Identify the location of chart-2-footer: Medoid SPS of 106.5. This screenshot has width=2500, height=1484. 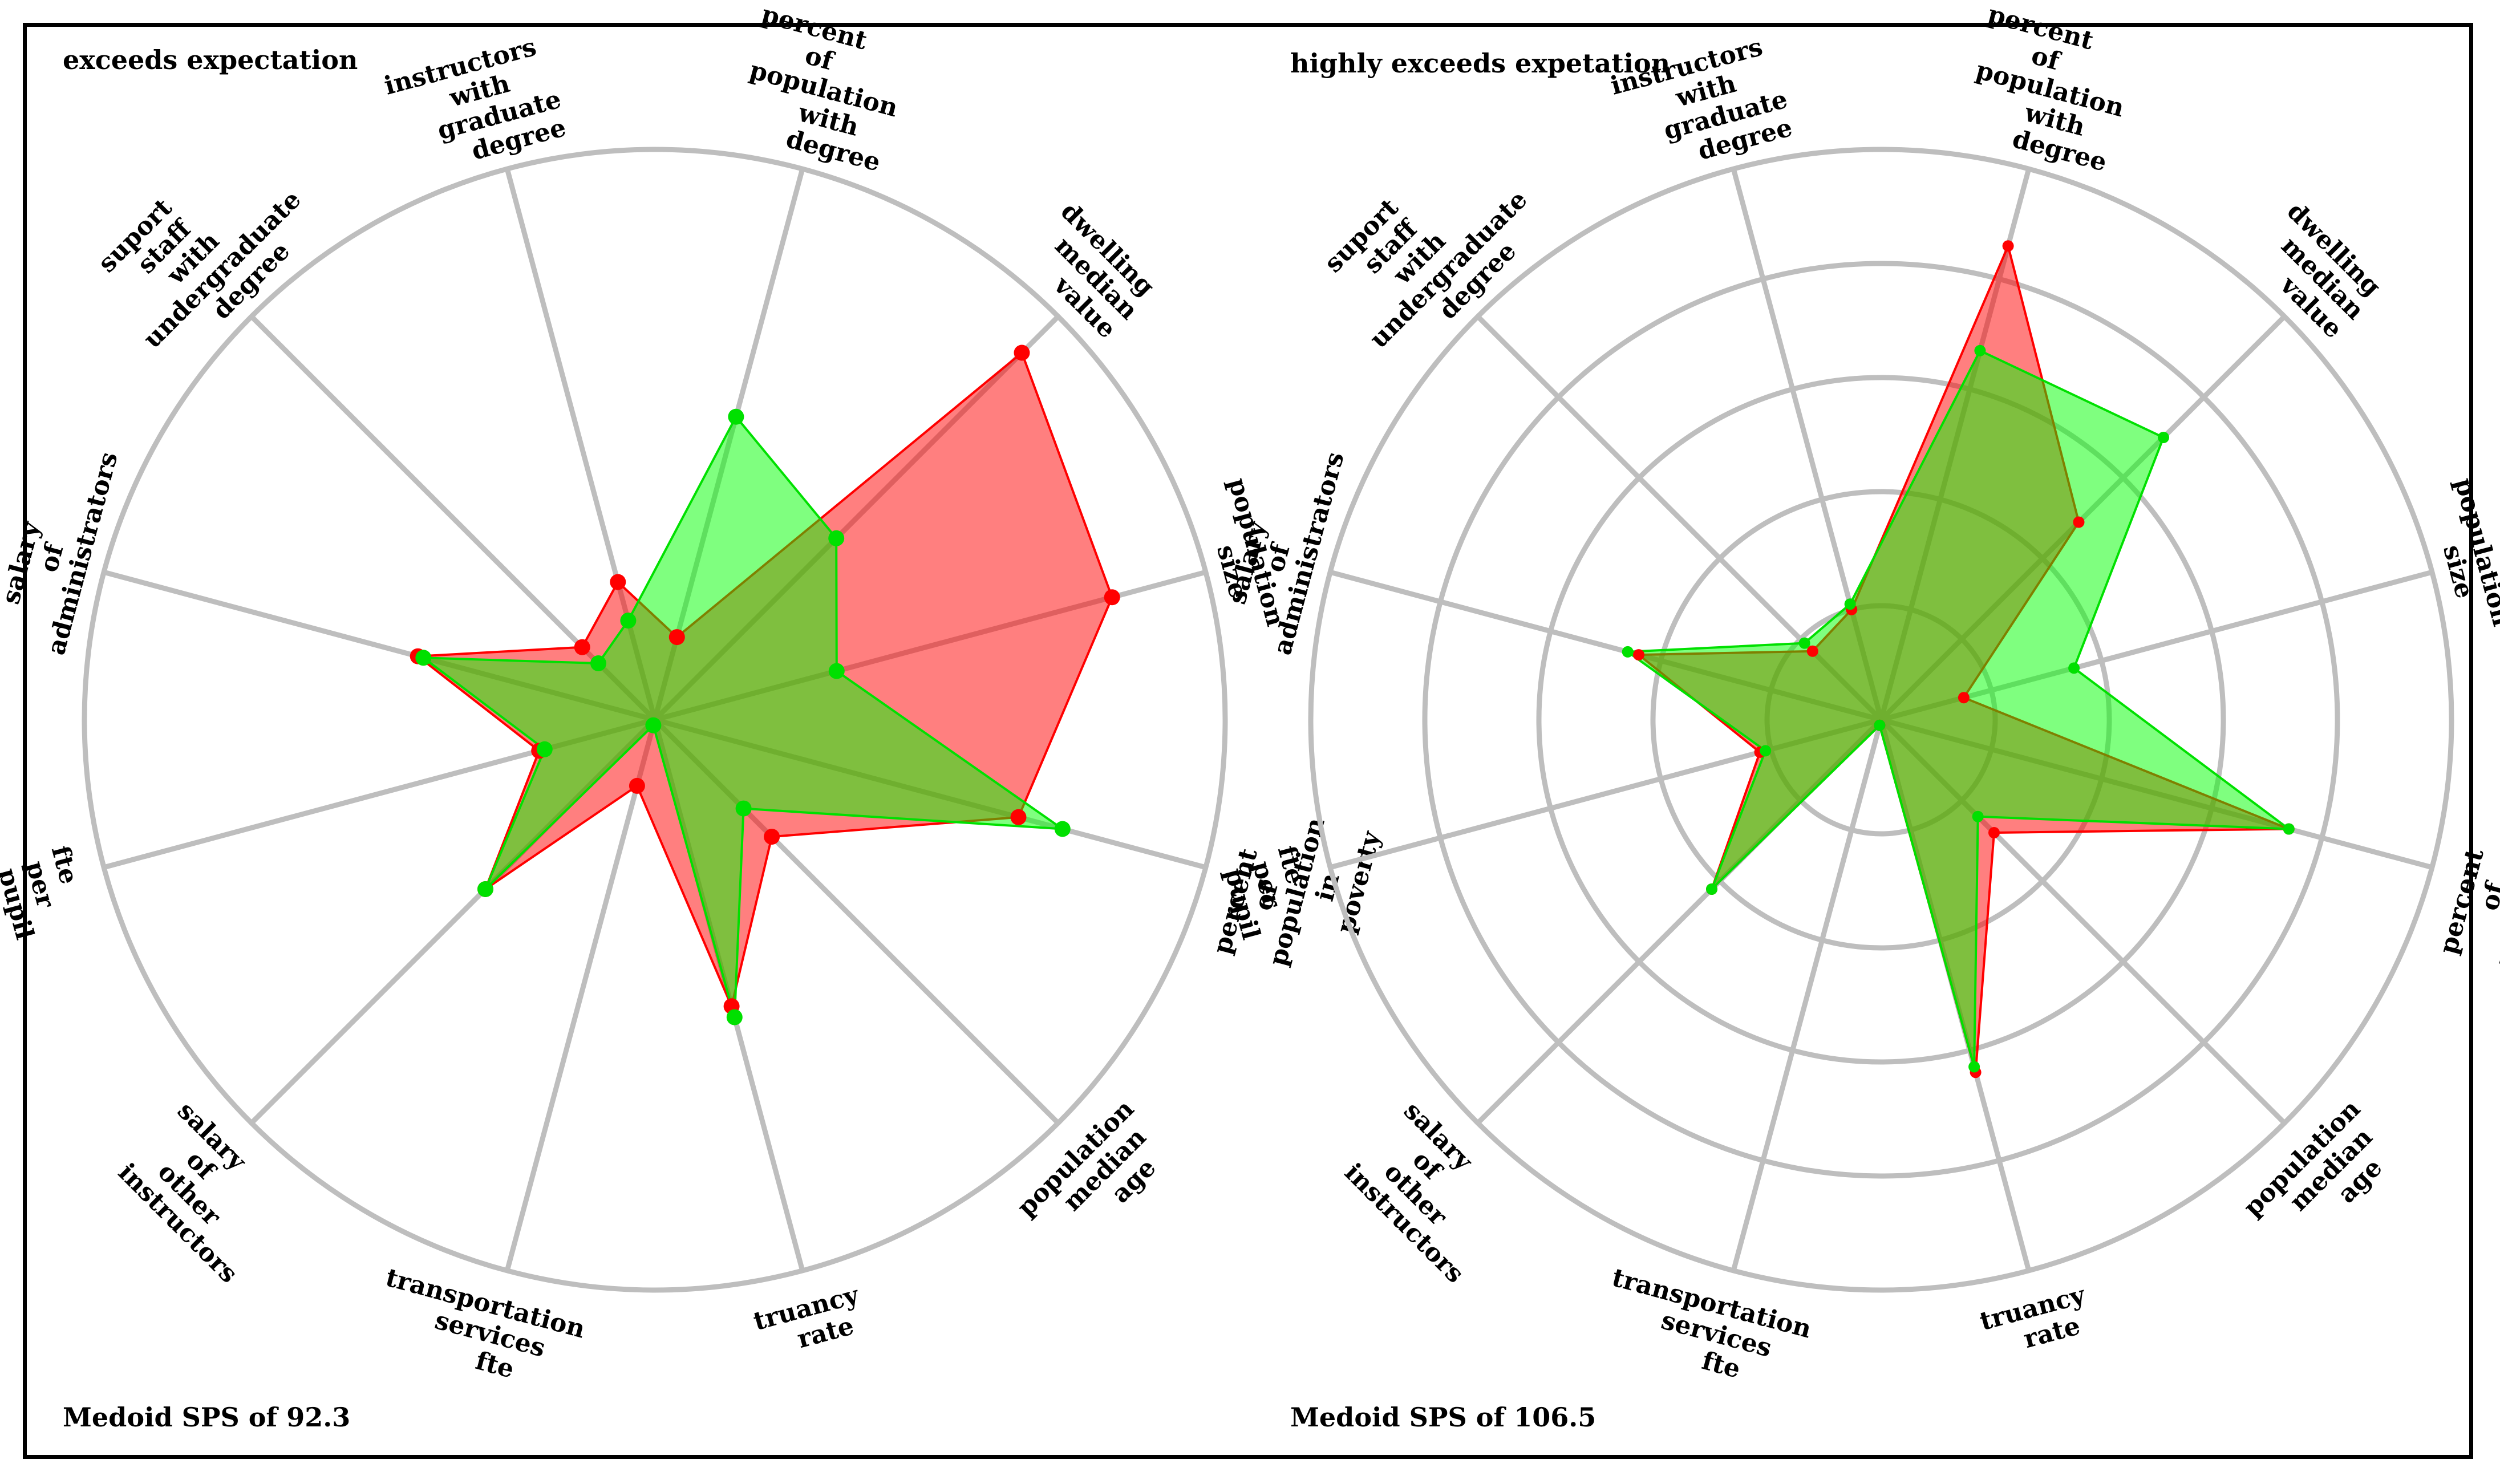
(1443, 1417).